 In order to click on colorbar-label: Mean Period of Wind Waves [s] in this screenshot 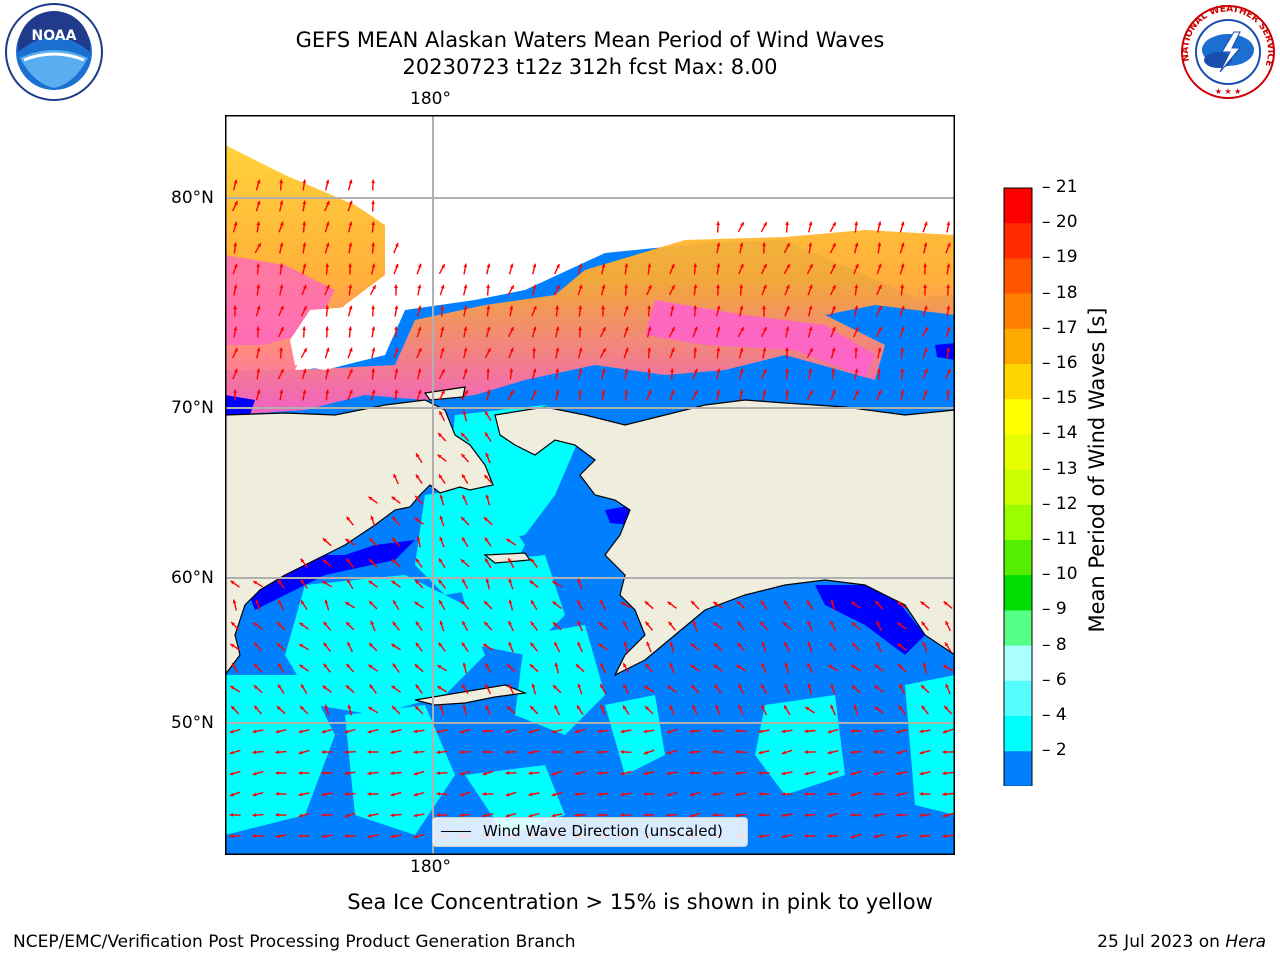, I will do `click(1097, 470)`.